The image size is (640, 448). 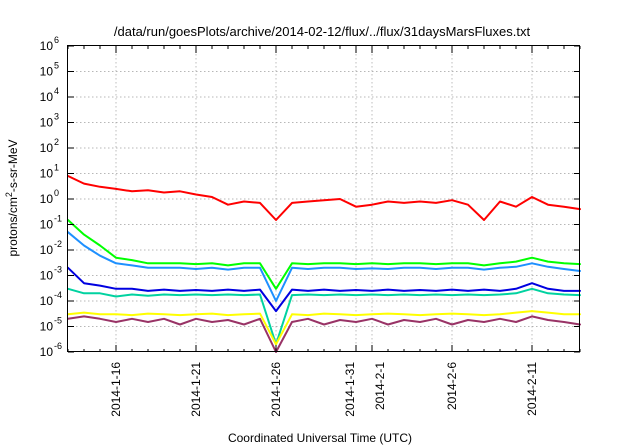 I want to click on y-axis-label-sup: 2, so click(x=9, y=194).